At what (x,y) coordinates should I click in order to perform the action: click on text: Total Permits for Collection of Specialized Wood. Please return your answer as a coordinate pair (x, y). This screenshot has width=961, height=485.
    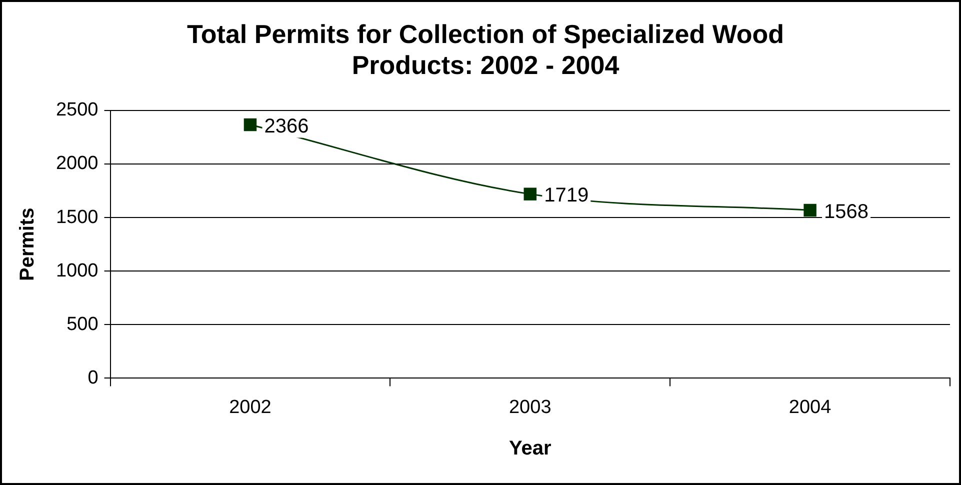
    Looking at the image, I should click on (485, 33).